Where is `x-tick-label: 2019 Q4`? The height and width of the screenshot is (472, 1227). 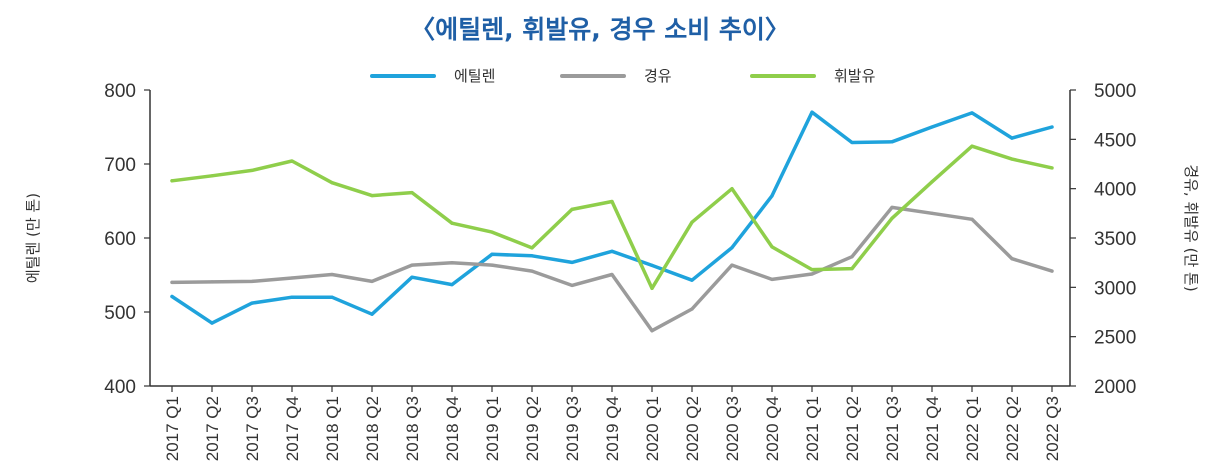 x-tick-label: 2019 Q4 is located at coordinates (612, 428).